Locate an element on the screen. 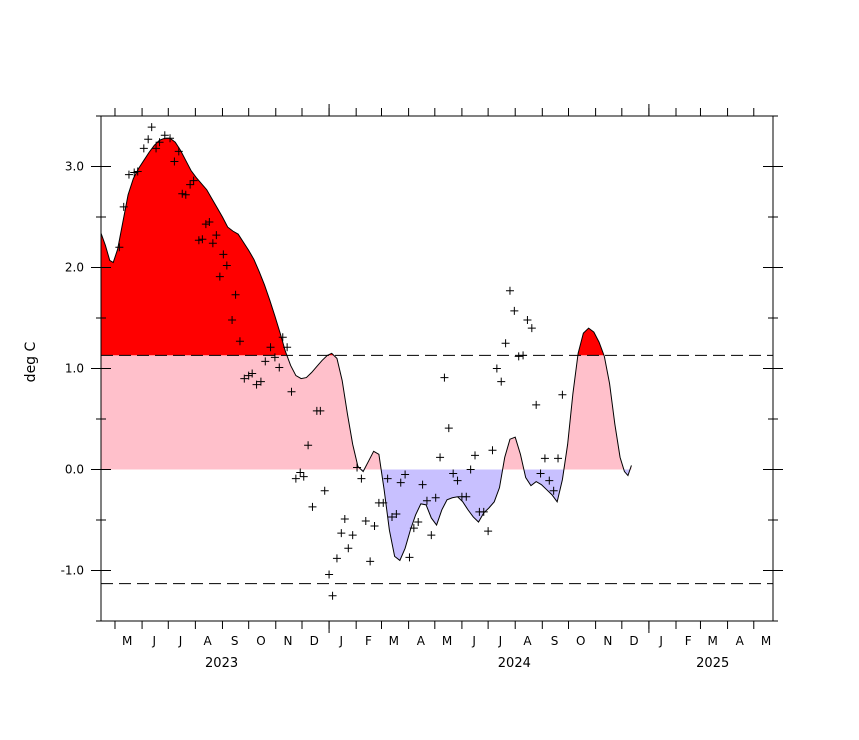 The image size is (859, 740). y-axis-title: deg C is located at coordinates (31, 361).